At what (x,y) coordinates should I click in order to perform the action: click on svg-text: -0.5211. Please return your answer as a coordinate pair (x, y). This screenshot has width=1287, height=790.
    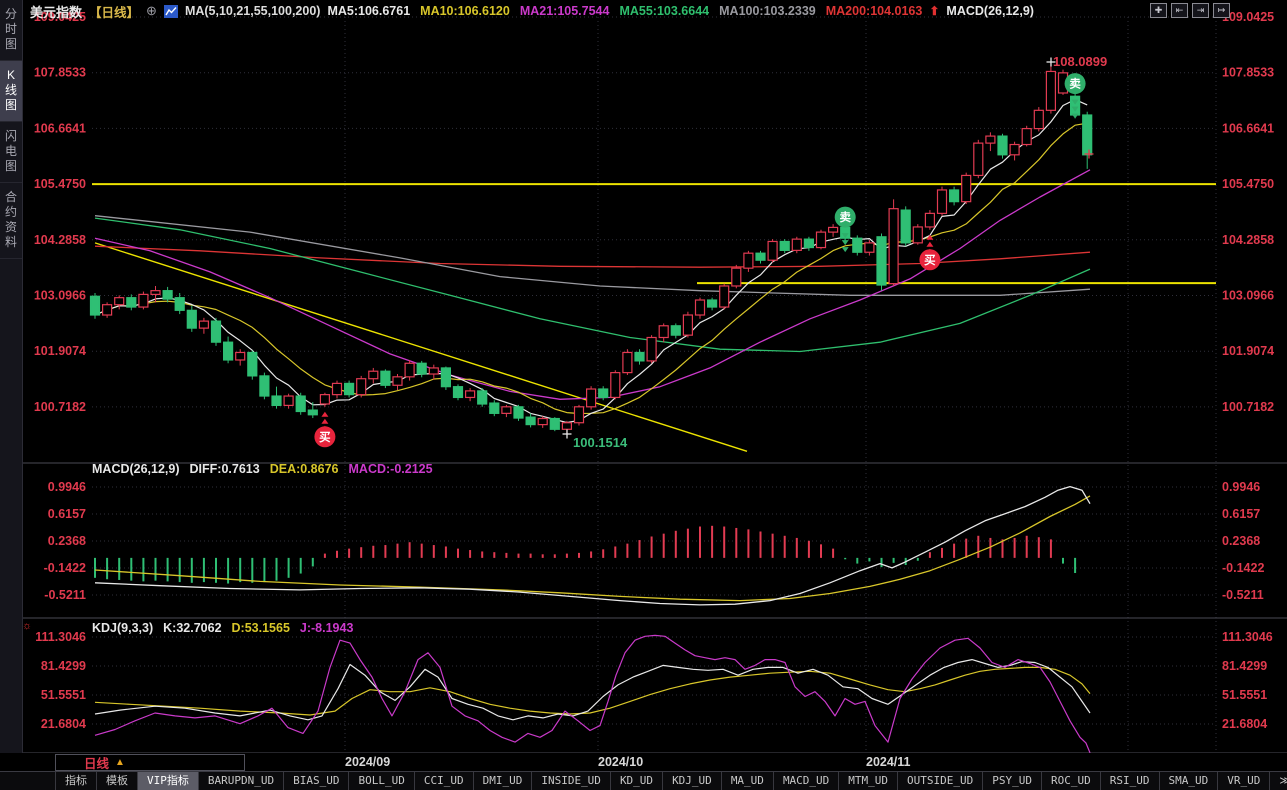
    Looking at the image, I should click on (1243, 595).